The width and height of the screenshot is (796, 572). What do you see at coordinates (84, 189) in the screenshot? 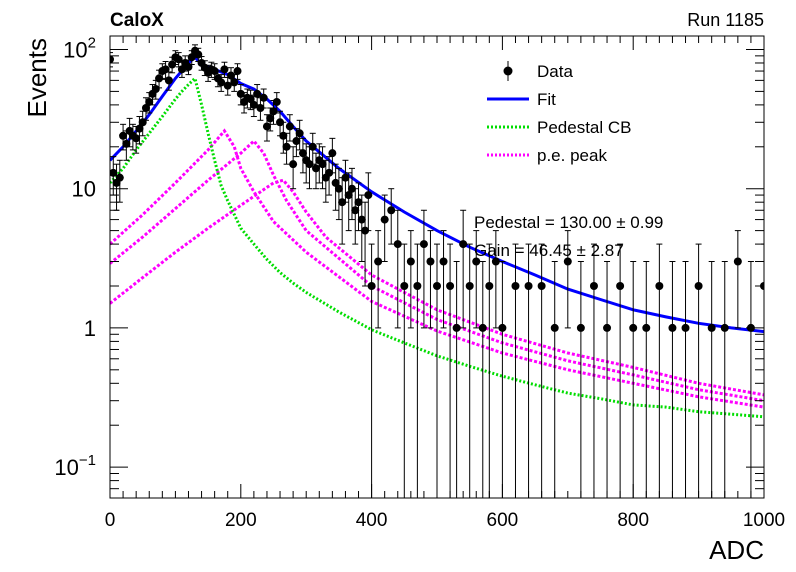
I see `y-tick-label: 10` at bounding box center [84, 189].